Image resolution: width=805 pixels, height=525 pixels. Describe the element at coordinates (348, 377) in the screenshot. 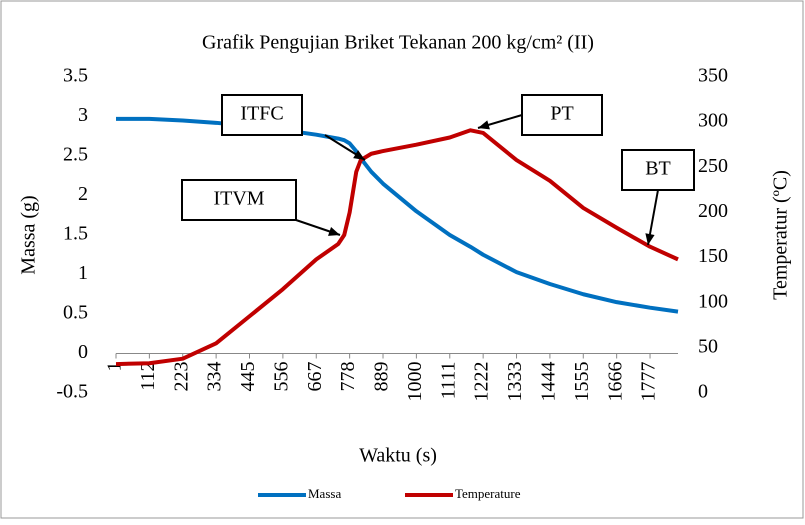

I see `x-tick-label: 778` at that location.